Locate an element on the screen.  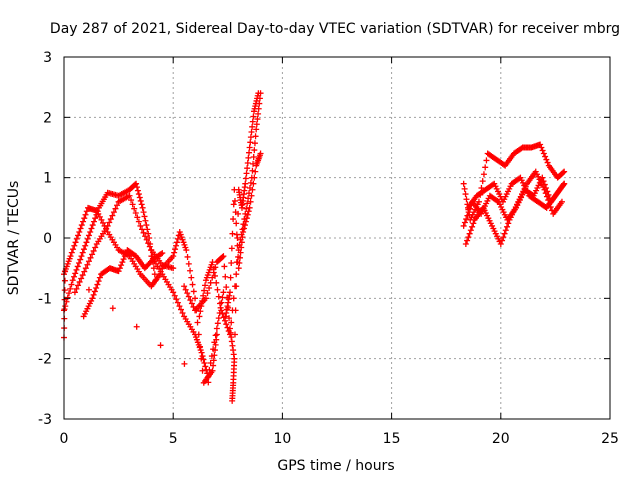
x-tick-label: 15 is located at coordinates (392, 439).